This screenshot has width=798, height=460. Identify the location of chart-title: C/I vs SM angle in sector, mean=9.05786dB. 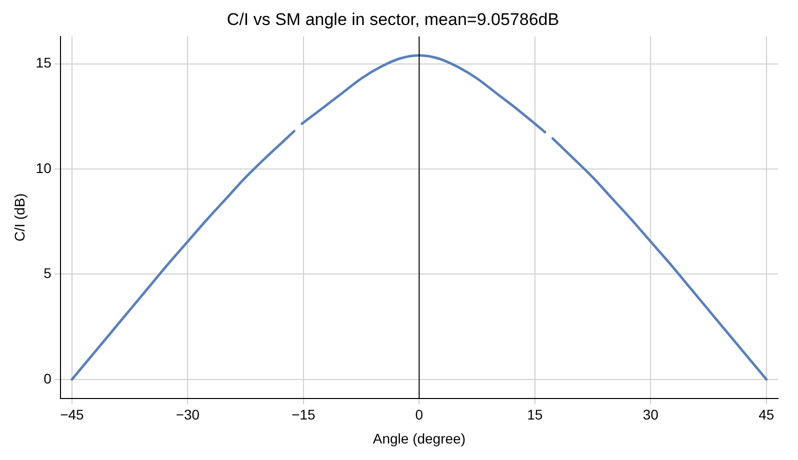
(393, 19).